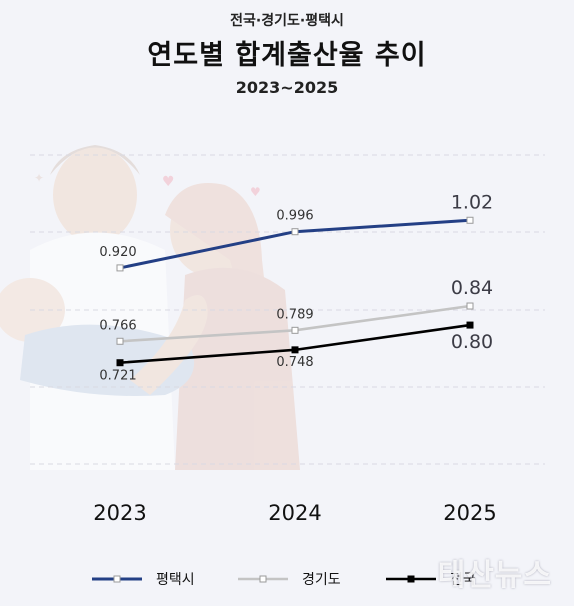  I want to click on legend: 평택시 경기도 전국, so click(284, 580).